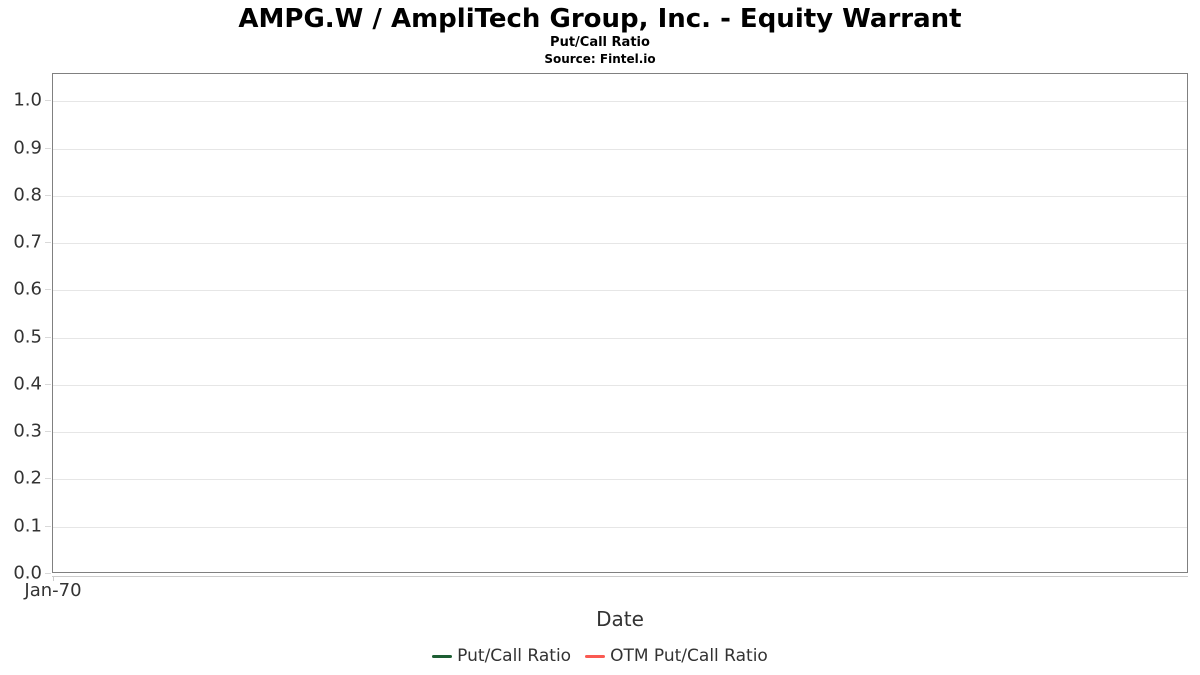 Image resolution: width=1200 pixels, height=675 pixels. Describe the element at coordinates (27, 384) in the screenshot. I see `y-axis-tick-label: 0.4` at that location.